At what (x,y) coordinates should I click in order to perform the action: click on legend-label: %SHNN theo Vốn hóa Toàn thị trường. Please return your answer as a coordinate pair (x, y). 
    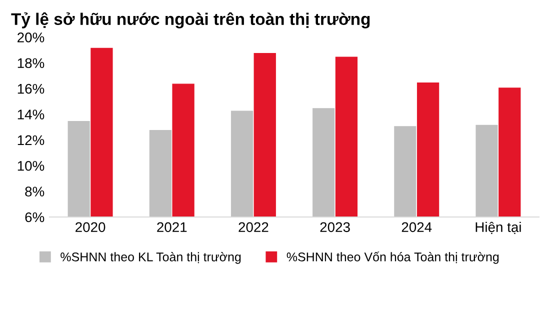
    Looking at the image, I should click on (392, 258).